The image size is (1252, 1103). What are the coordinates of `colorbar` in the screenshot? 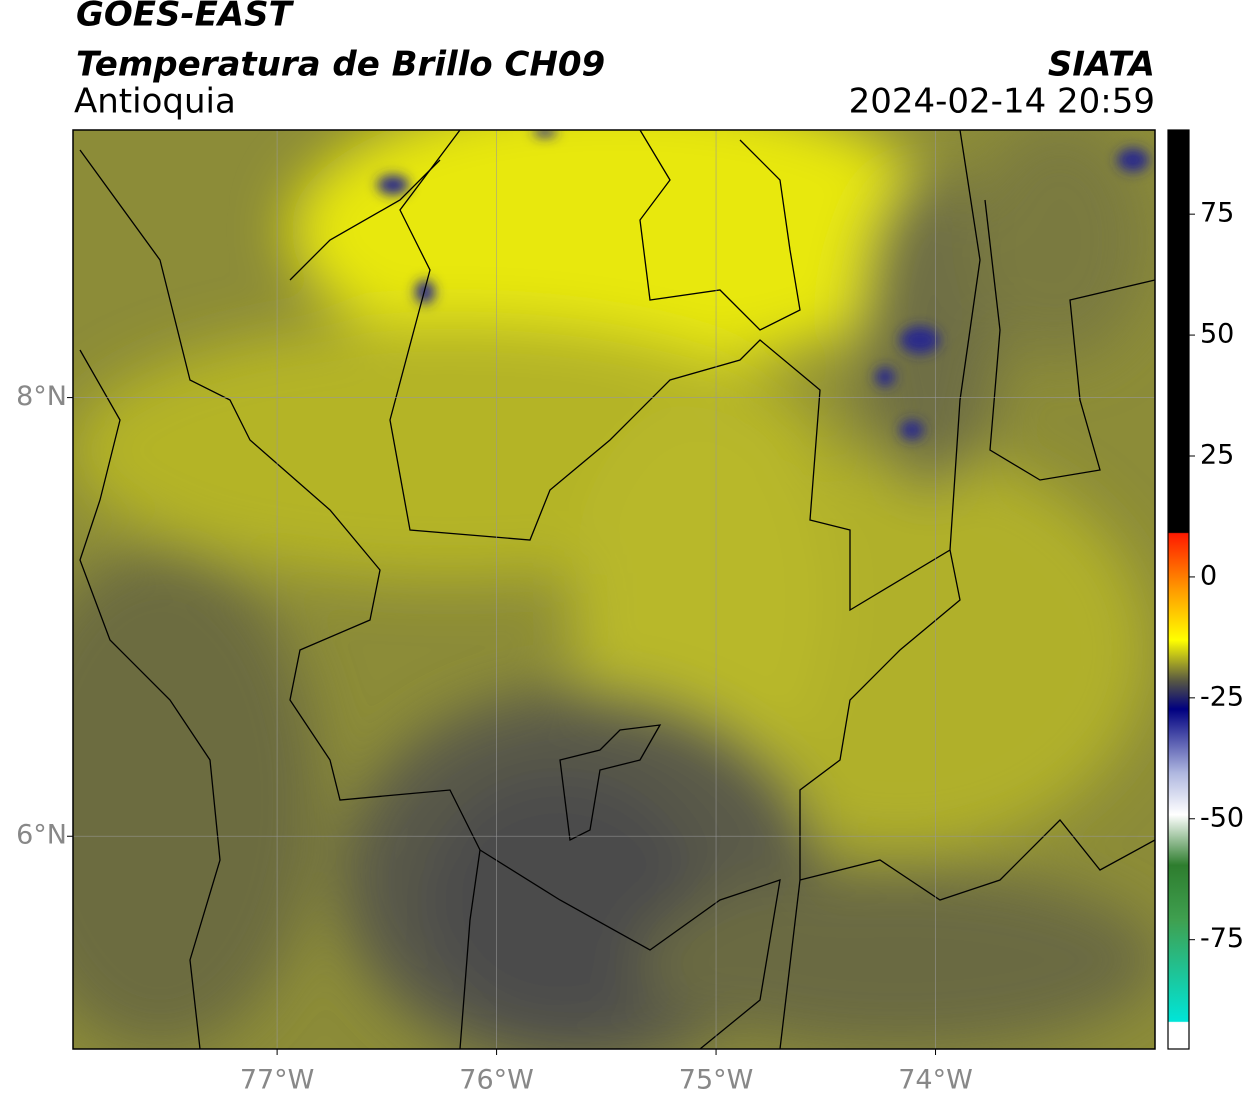 It's located at (1178, 589).